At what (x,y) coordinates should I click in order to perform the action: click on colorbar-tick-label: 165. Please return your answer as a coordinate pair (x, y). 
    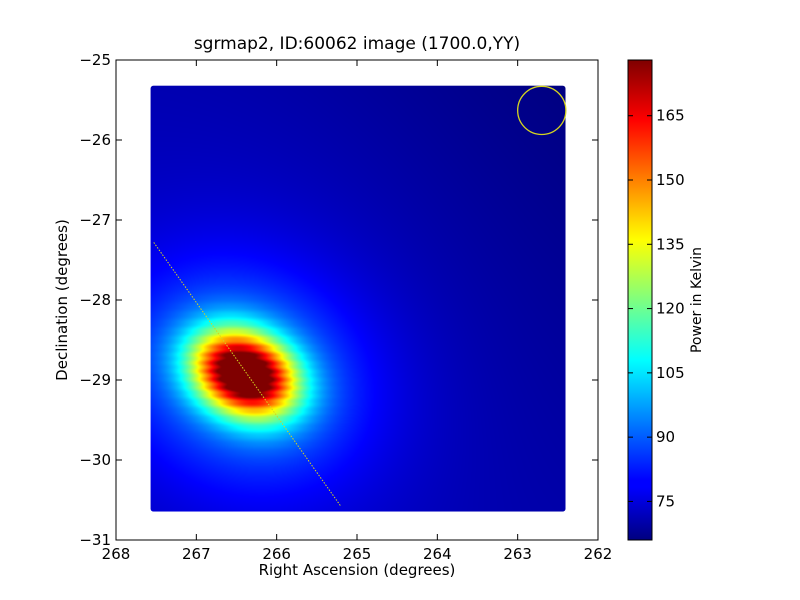
    Looking at the image, I should click on (670, 116).